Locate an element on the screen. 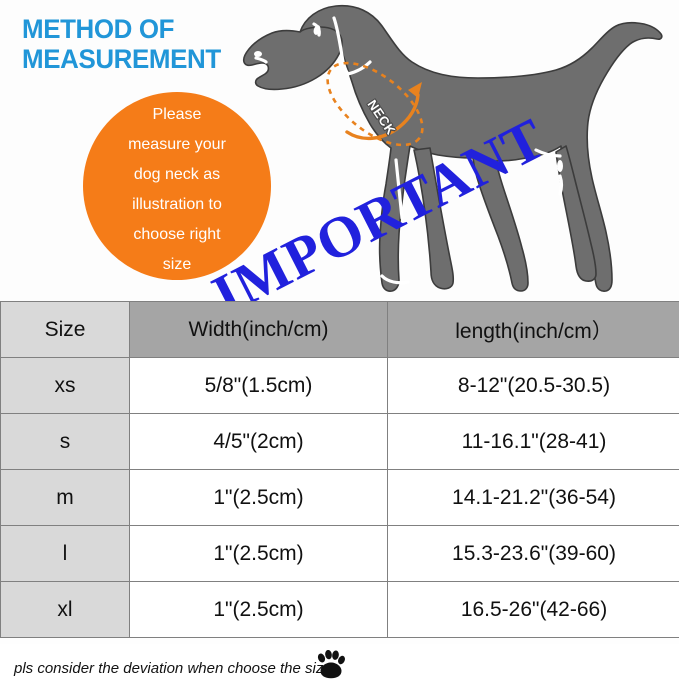  table-row: m 1"(2.5cm) 14.1-21.2"(36-54) is located at coordinates (339, 497).